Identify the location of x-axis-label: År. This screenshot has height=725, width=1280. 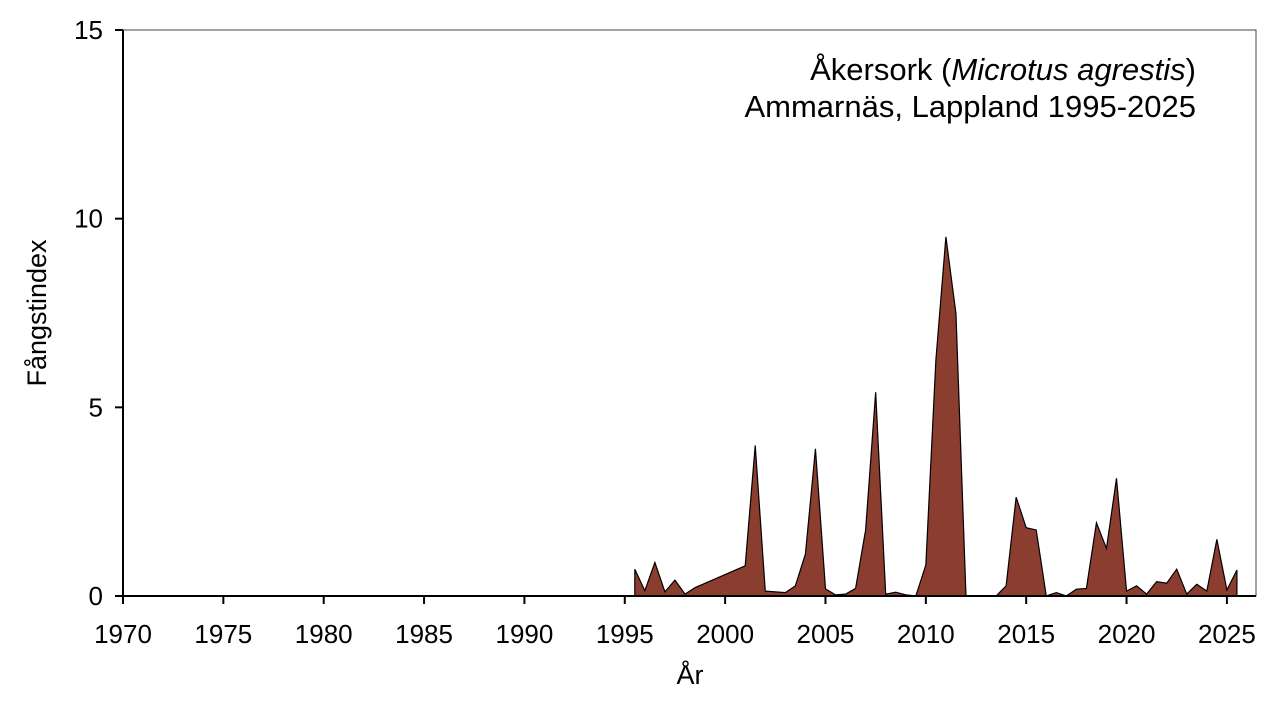
(690, 674).